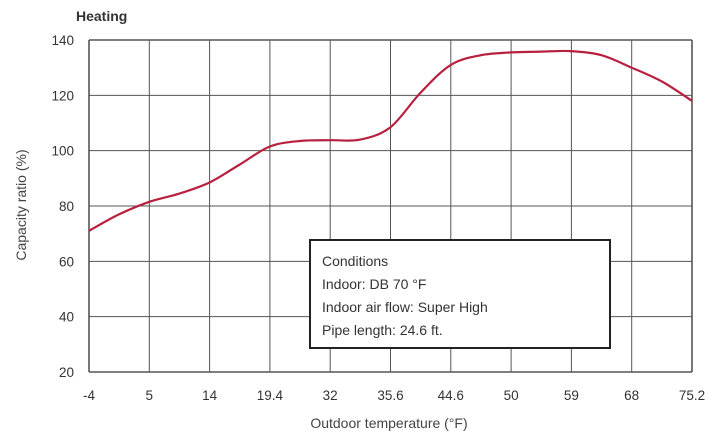  What do you see at coordinates (21, 204) in the screenshot?
I see `y-axis-label: Capacity ratio (%)` at bounding box center [21, 204].